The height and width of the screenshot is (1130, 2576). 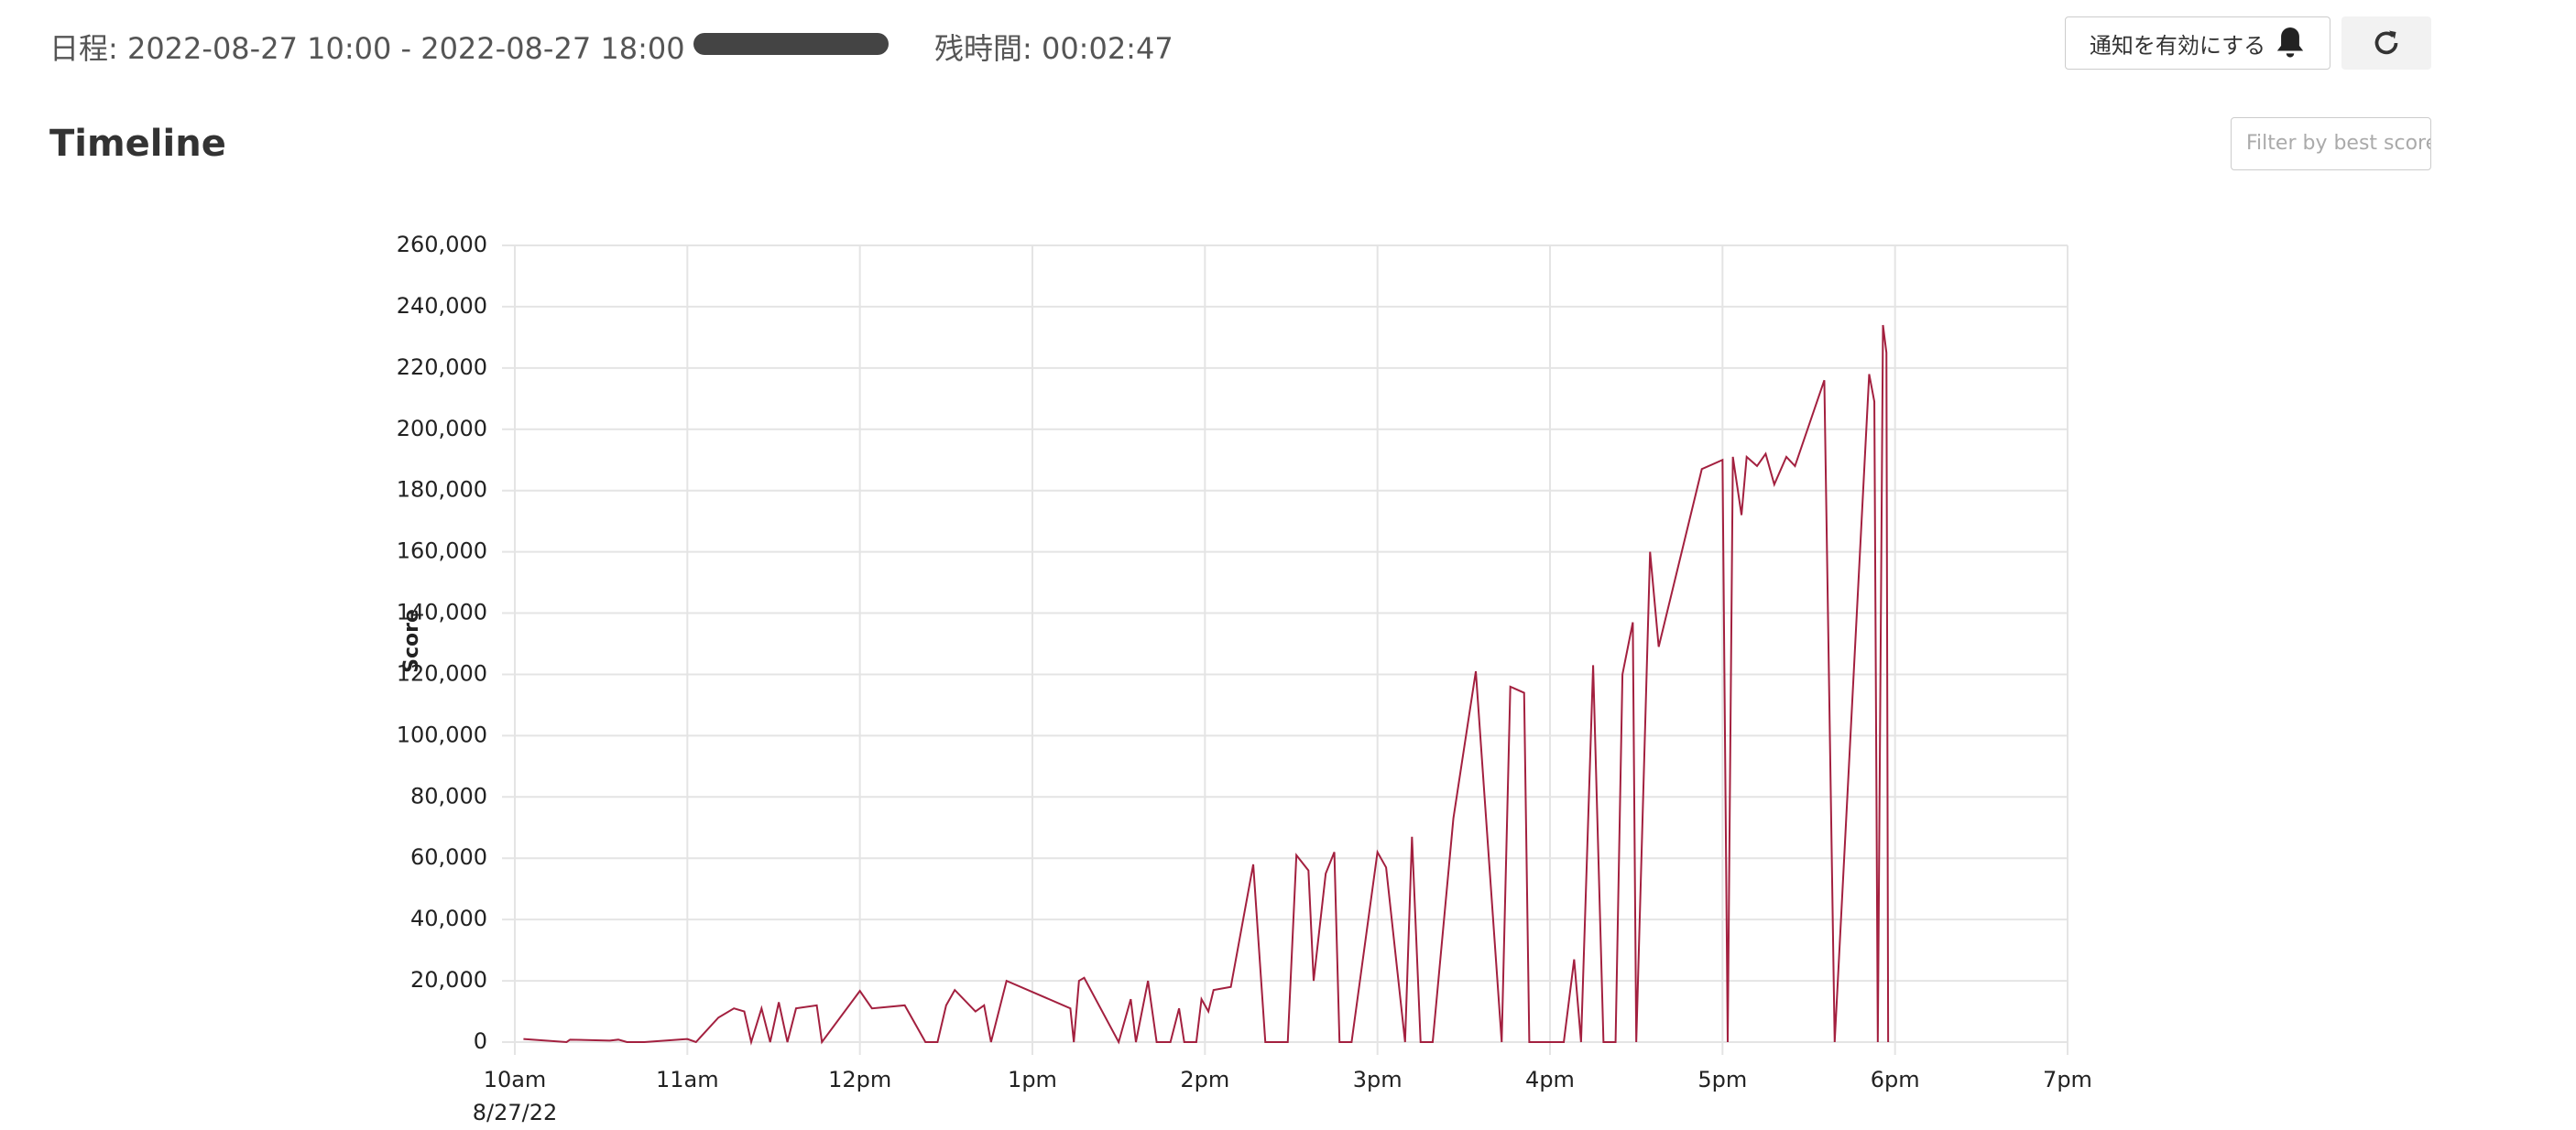 I want to click on refresh-icon, so click(x=2386, y=42).